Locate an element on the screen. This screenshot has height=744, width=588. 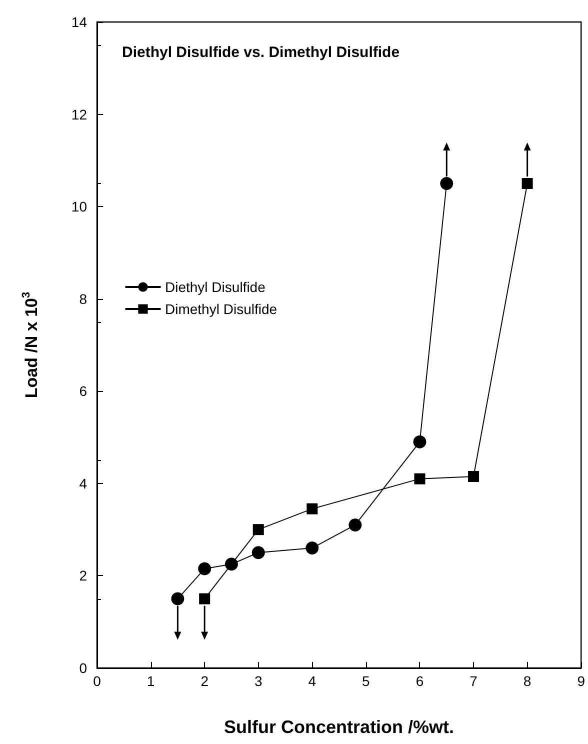
y-tick-label: 12 is located at coordinates (79, 114).